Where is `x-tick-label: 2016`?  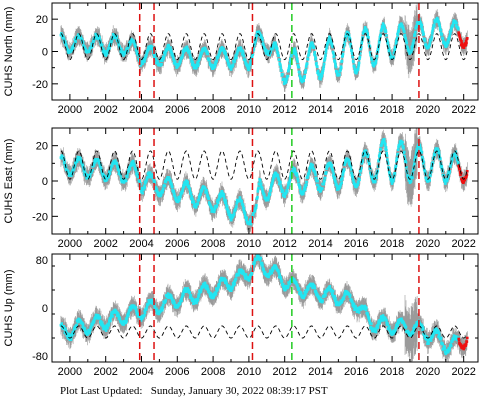 x-tick-label: 2016 is located at coordinates (356, 244).